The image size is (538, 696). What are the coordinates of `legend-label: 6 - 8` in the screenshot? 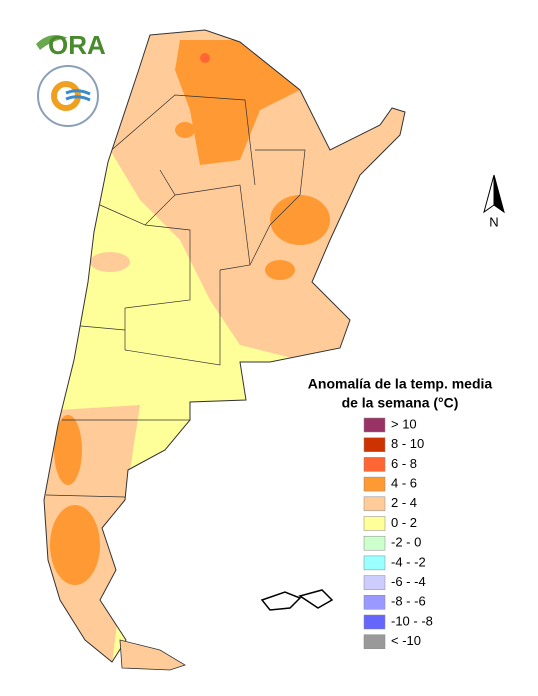 It's located at (404, 463).